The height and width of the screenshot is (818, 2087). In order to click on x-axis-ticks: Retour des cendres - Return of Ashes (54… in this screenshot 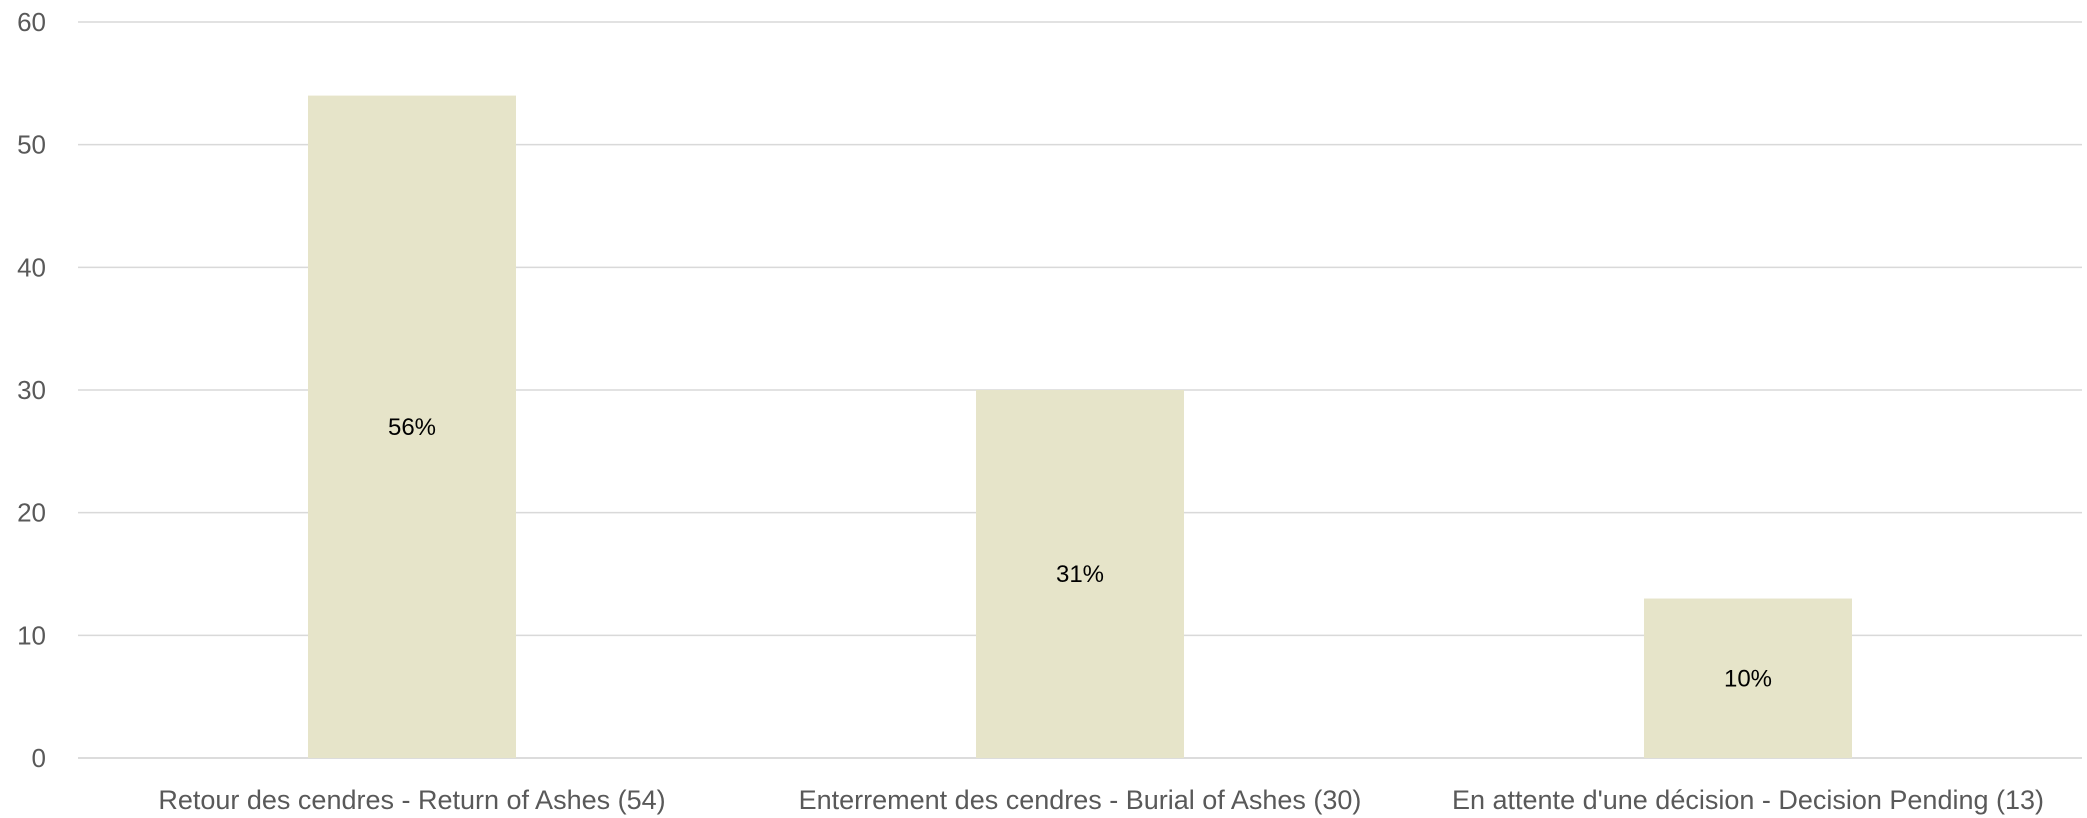, I will do `click(1101, 800)`.